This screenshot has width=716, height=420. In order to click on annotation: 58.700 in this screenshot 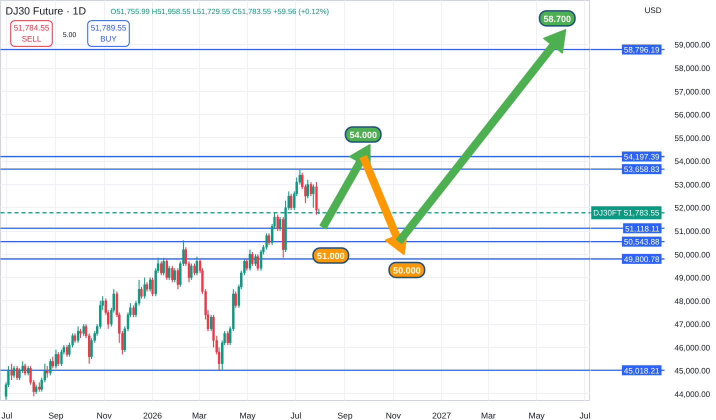, I will do `click(557, 19)`.